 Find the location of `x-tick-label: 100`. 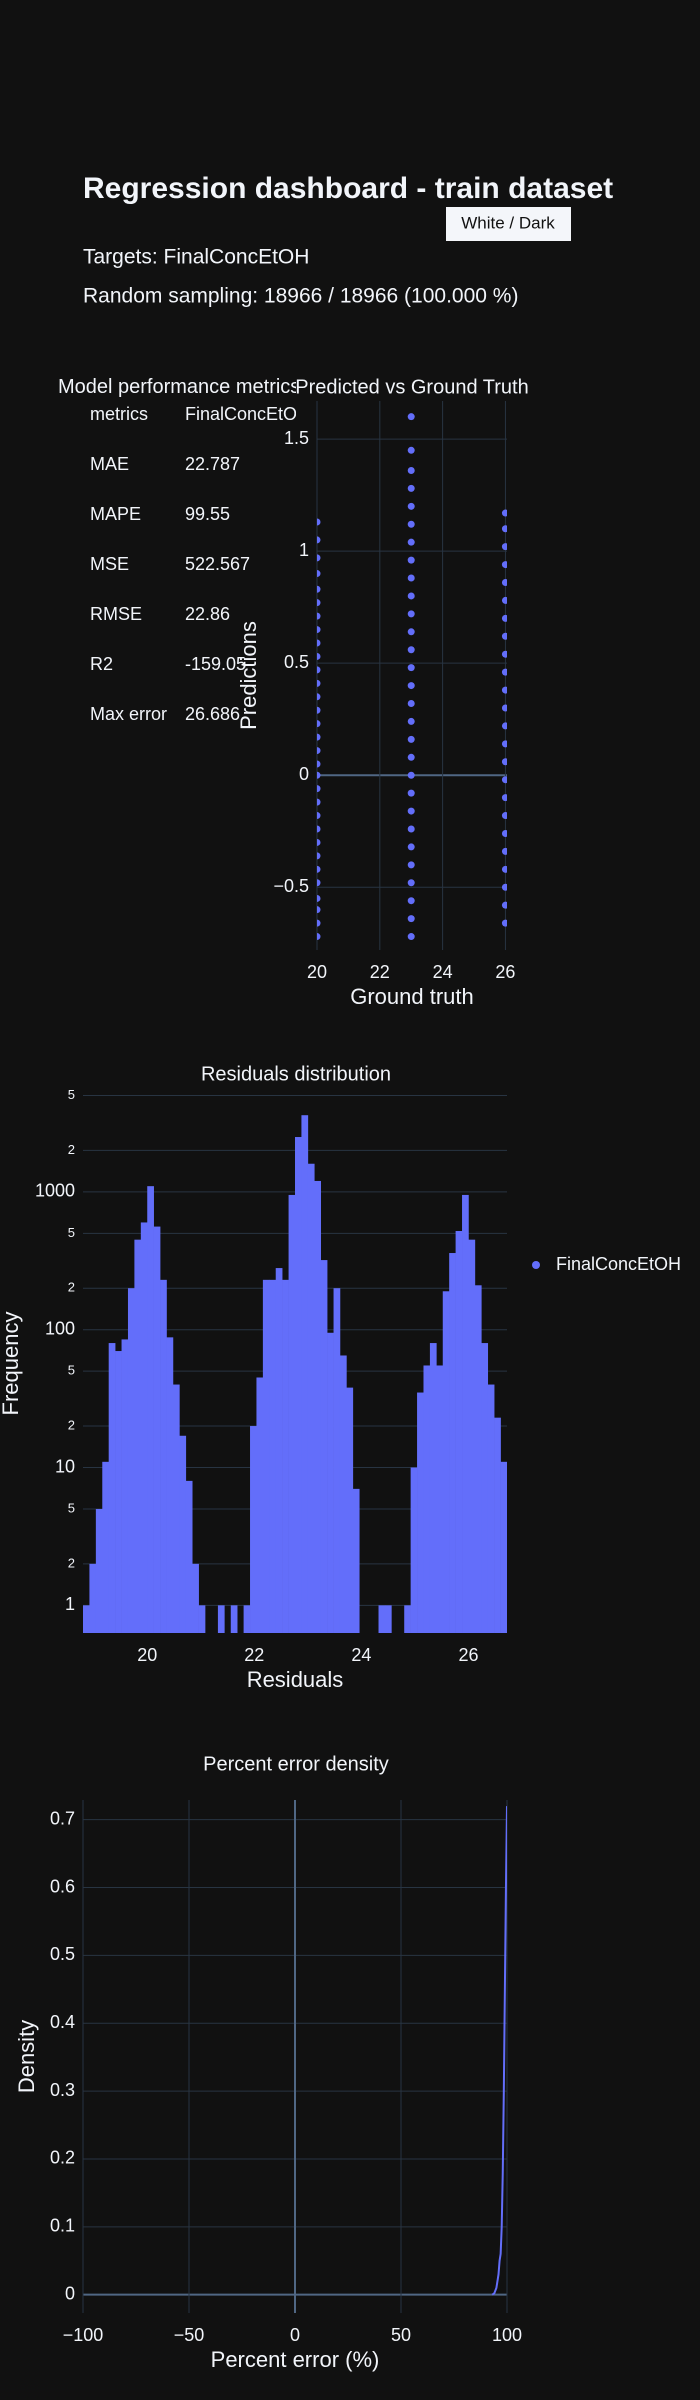

x-tick-label: 100 is located at coordinates (507, 2335).